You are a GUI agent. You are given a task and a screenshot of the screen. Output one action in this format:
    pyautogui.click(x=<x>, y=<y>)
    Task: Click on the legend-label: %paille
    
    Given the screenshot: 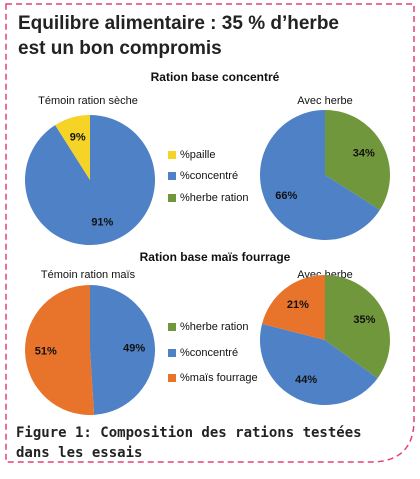 What is the action you would take?
    pyautogui.click(x=197, y=155)
    